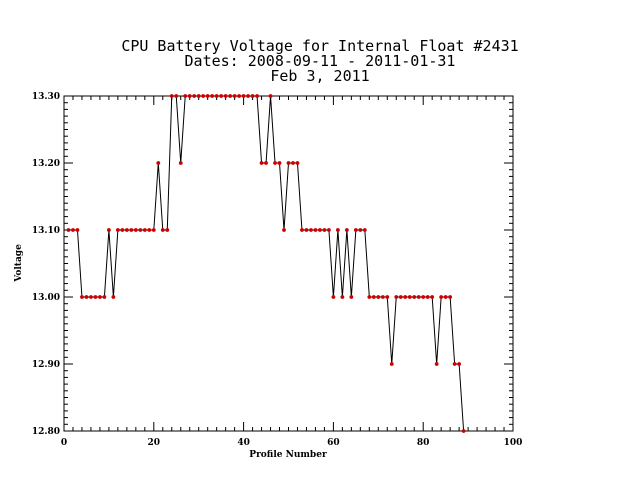  Describe the element at coordinates (292, 443) in the screenshot. I see `x-tick-labels: 0 20 40 60 80 100` at that location.